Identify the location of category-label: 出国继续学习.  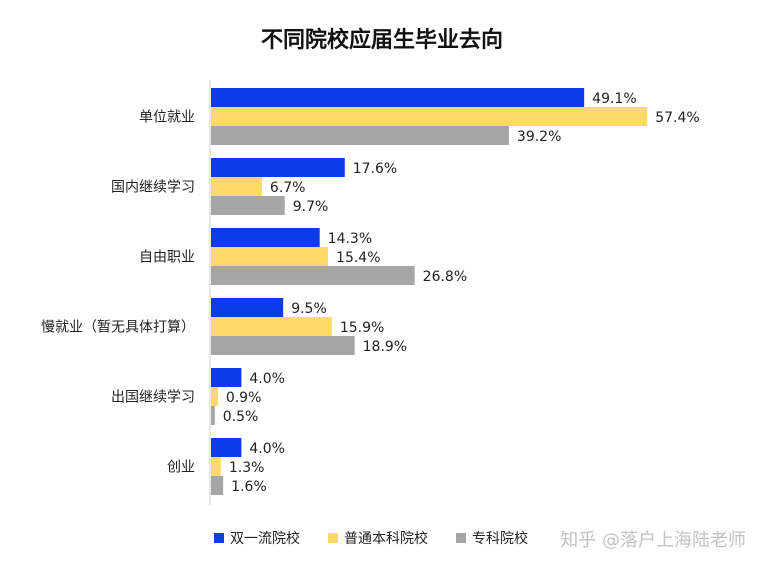
(153, 397).